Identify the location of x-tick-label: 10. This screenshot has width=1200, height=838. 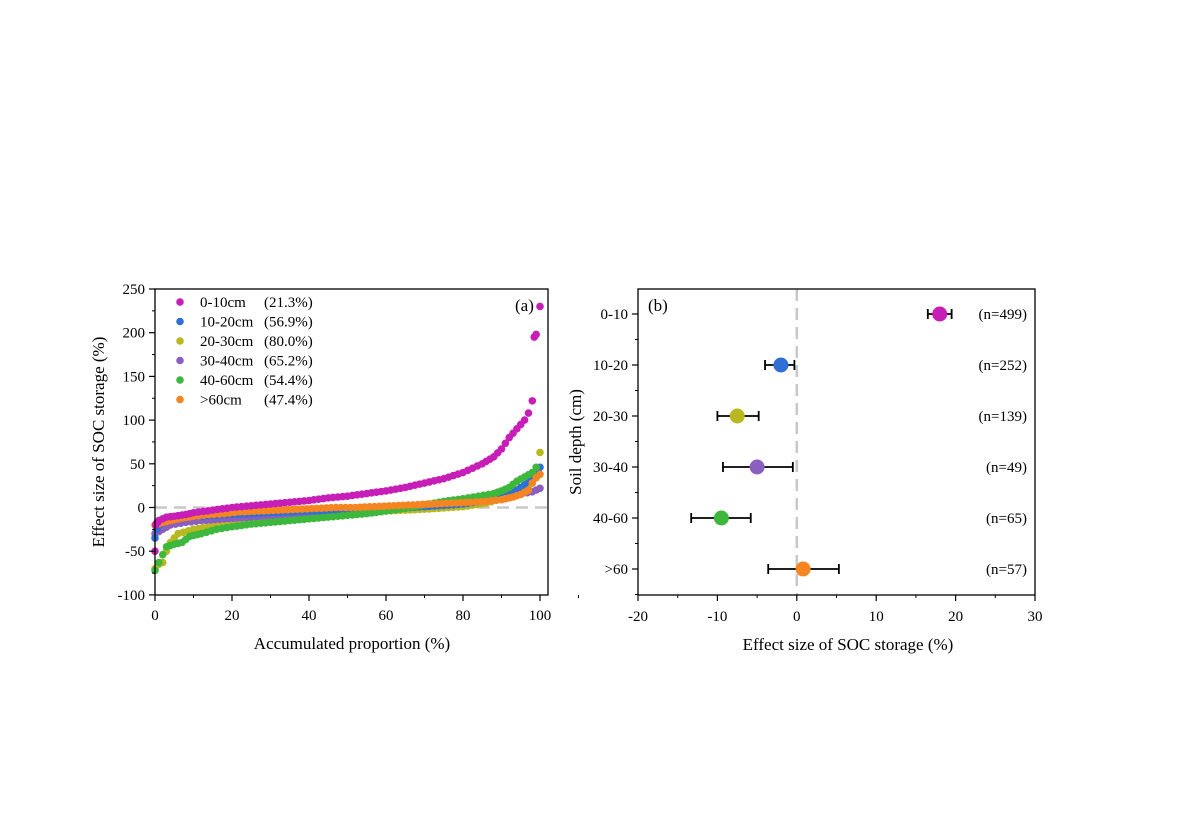
(876, 617).